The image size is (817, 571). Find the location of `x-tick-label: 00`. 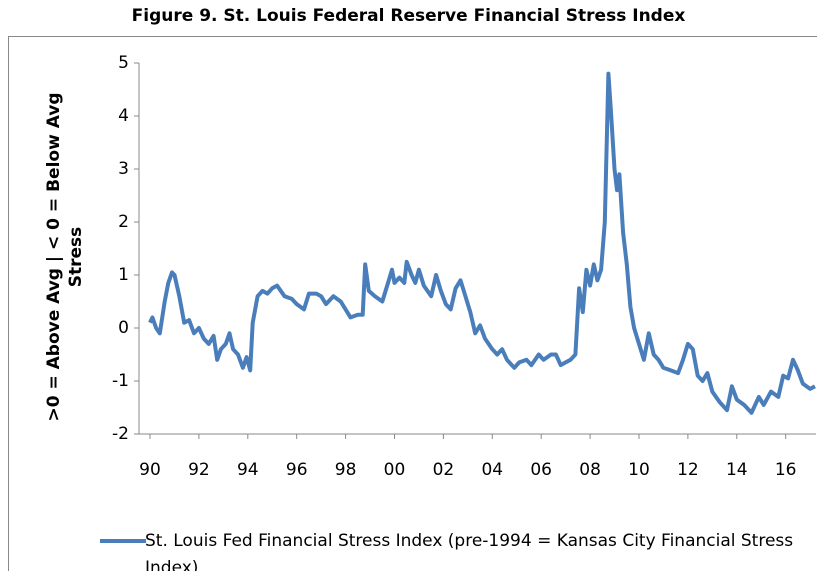

x-tick-label: 00 is located at coordinates (395, 470).